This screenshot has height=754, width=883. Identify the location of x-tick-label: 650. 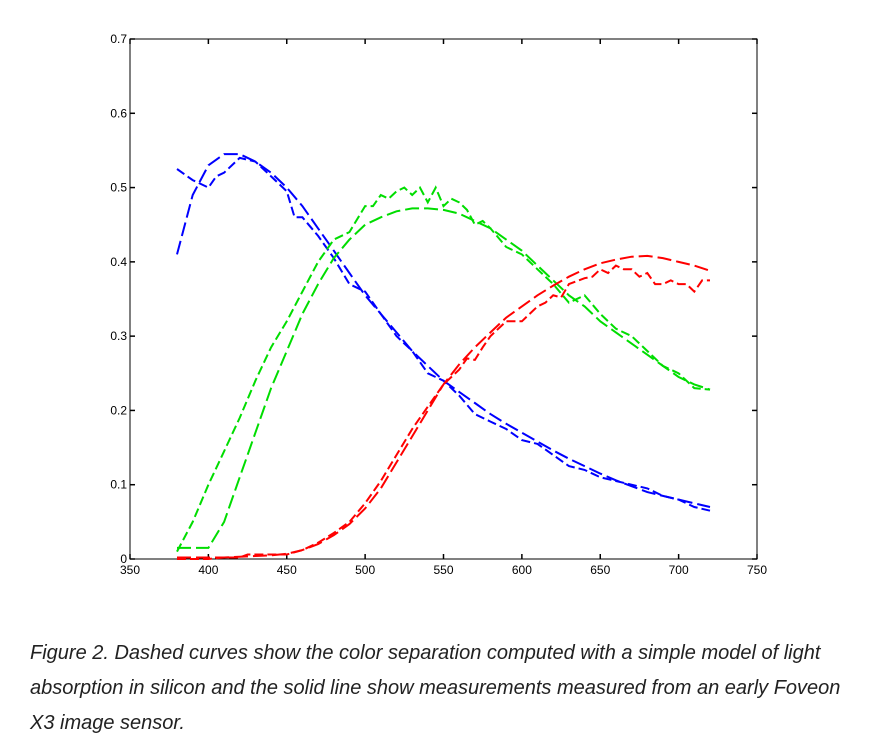
(600, 570).